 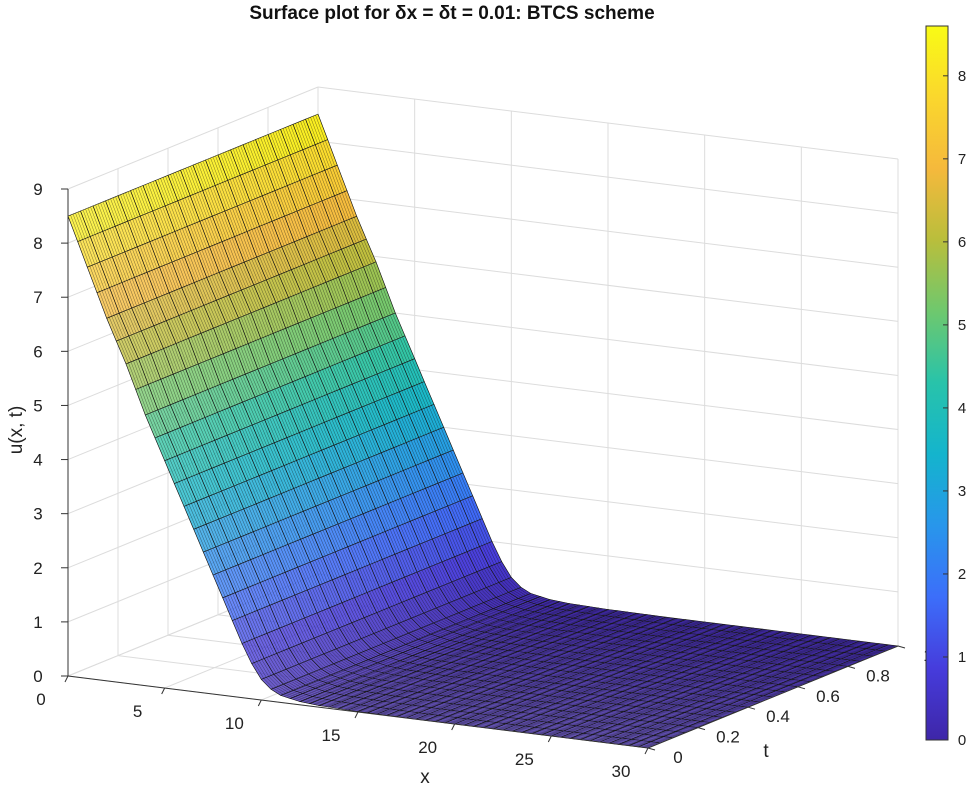 I want to click on y-tick-label: 0.6, so click(x=828, y=696).